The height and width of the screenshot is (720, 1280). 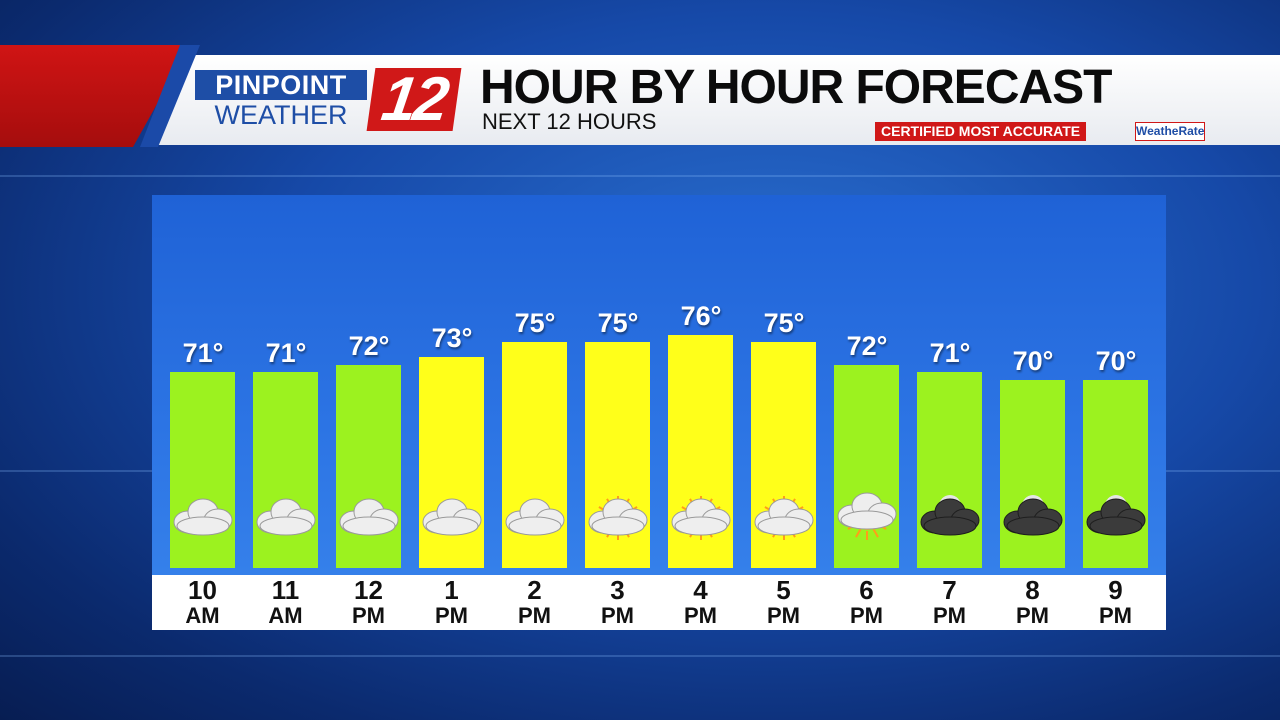 What do you see at coordinates (796, 87) in the screenshot?
I see `page-title: HOUR BY HOUR FORECAST` at bounding box center [796, 87].